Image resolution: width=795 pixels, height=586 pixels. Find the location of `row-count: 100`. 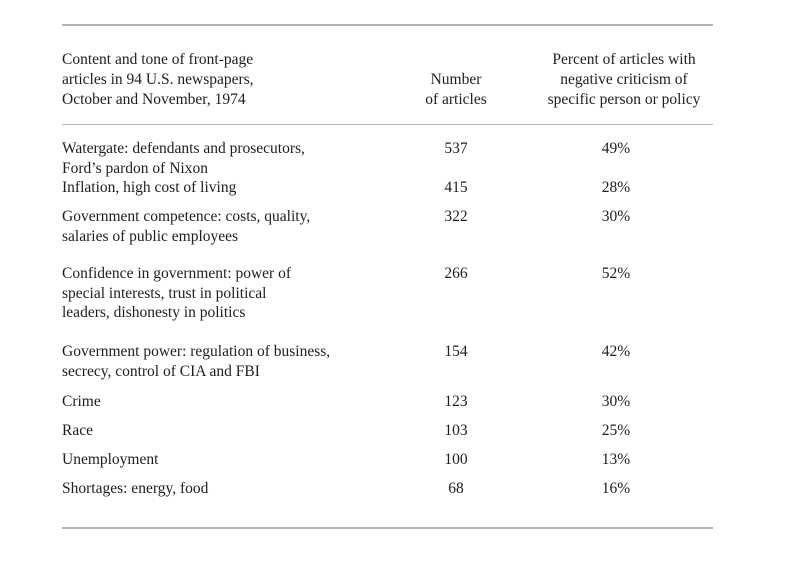

row-count: 100 is located at coordinates (456, 459).